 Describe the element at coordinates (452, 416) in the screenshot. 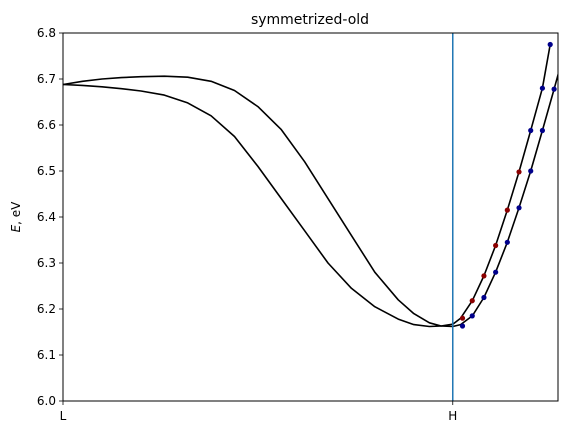

I see `x-tick-label: H` at that location.